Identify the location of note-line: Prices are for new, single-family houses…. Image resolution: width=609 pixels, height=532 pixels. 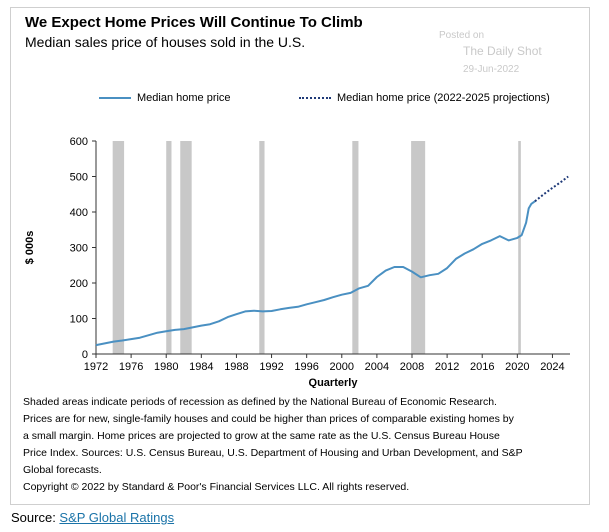
(268, 419).